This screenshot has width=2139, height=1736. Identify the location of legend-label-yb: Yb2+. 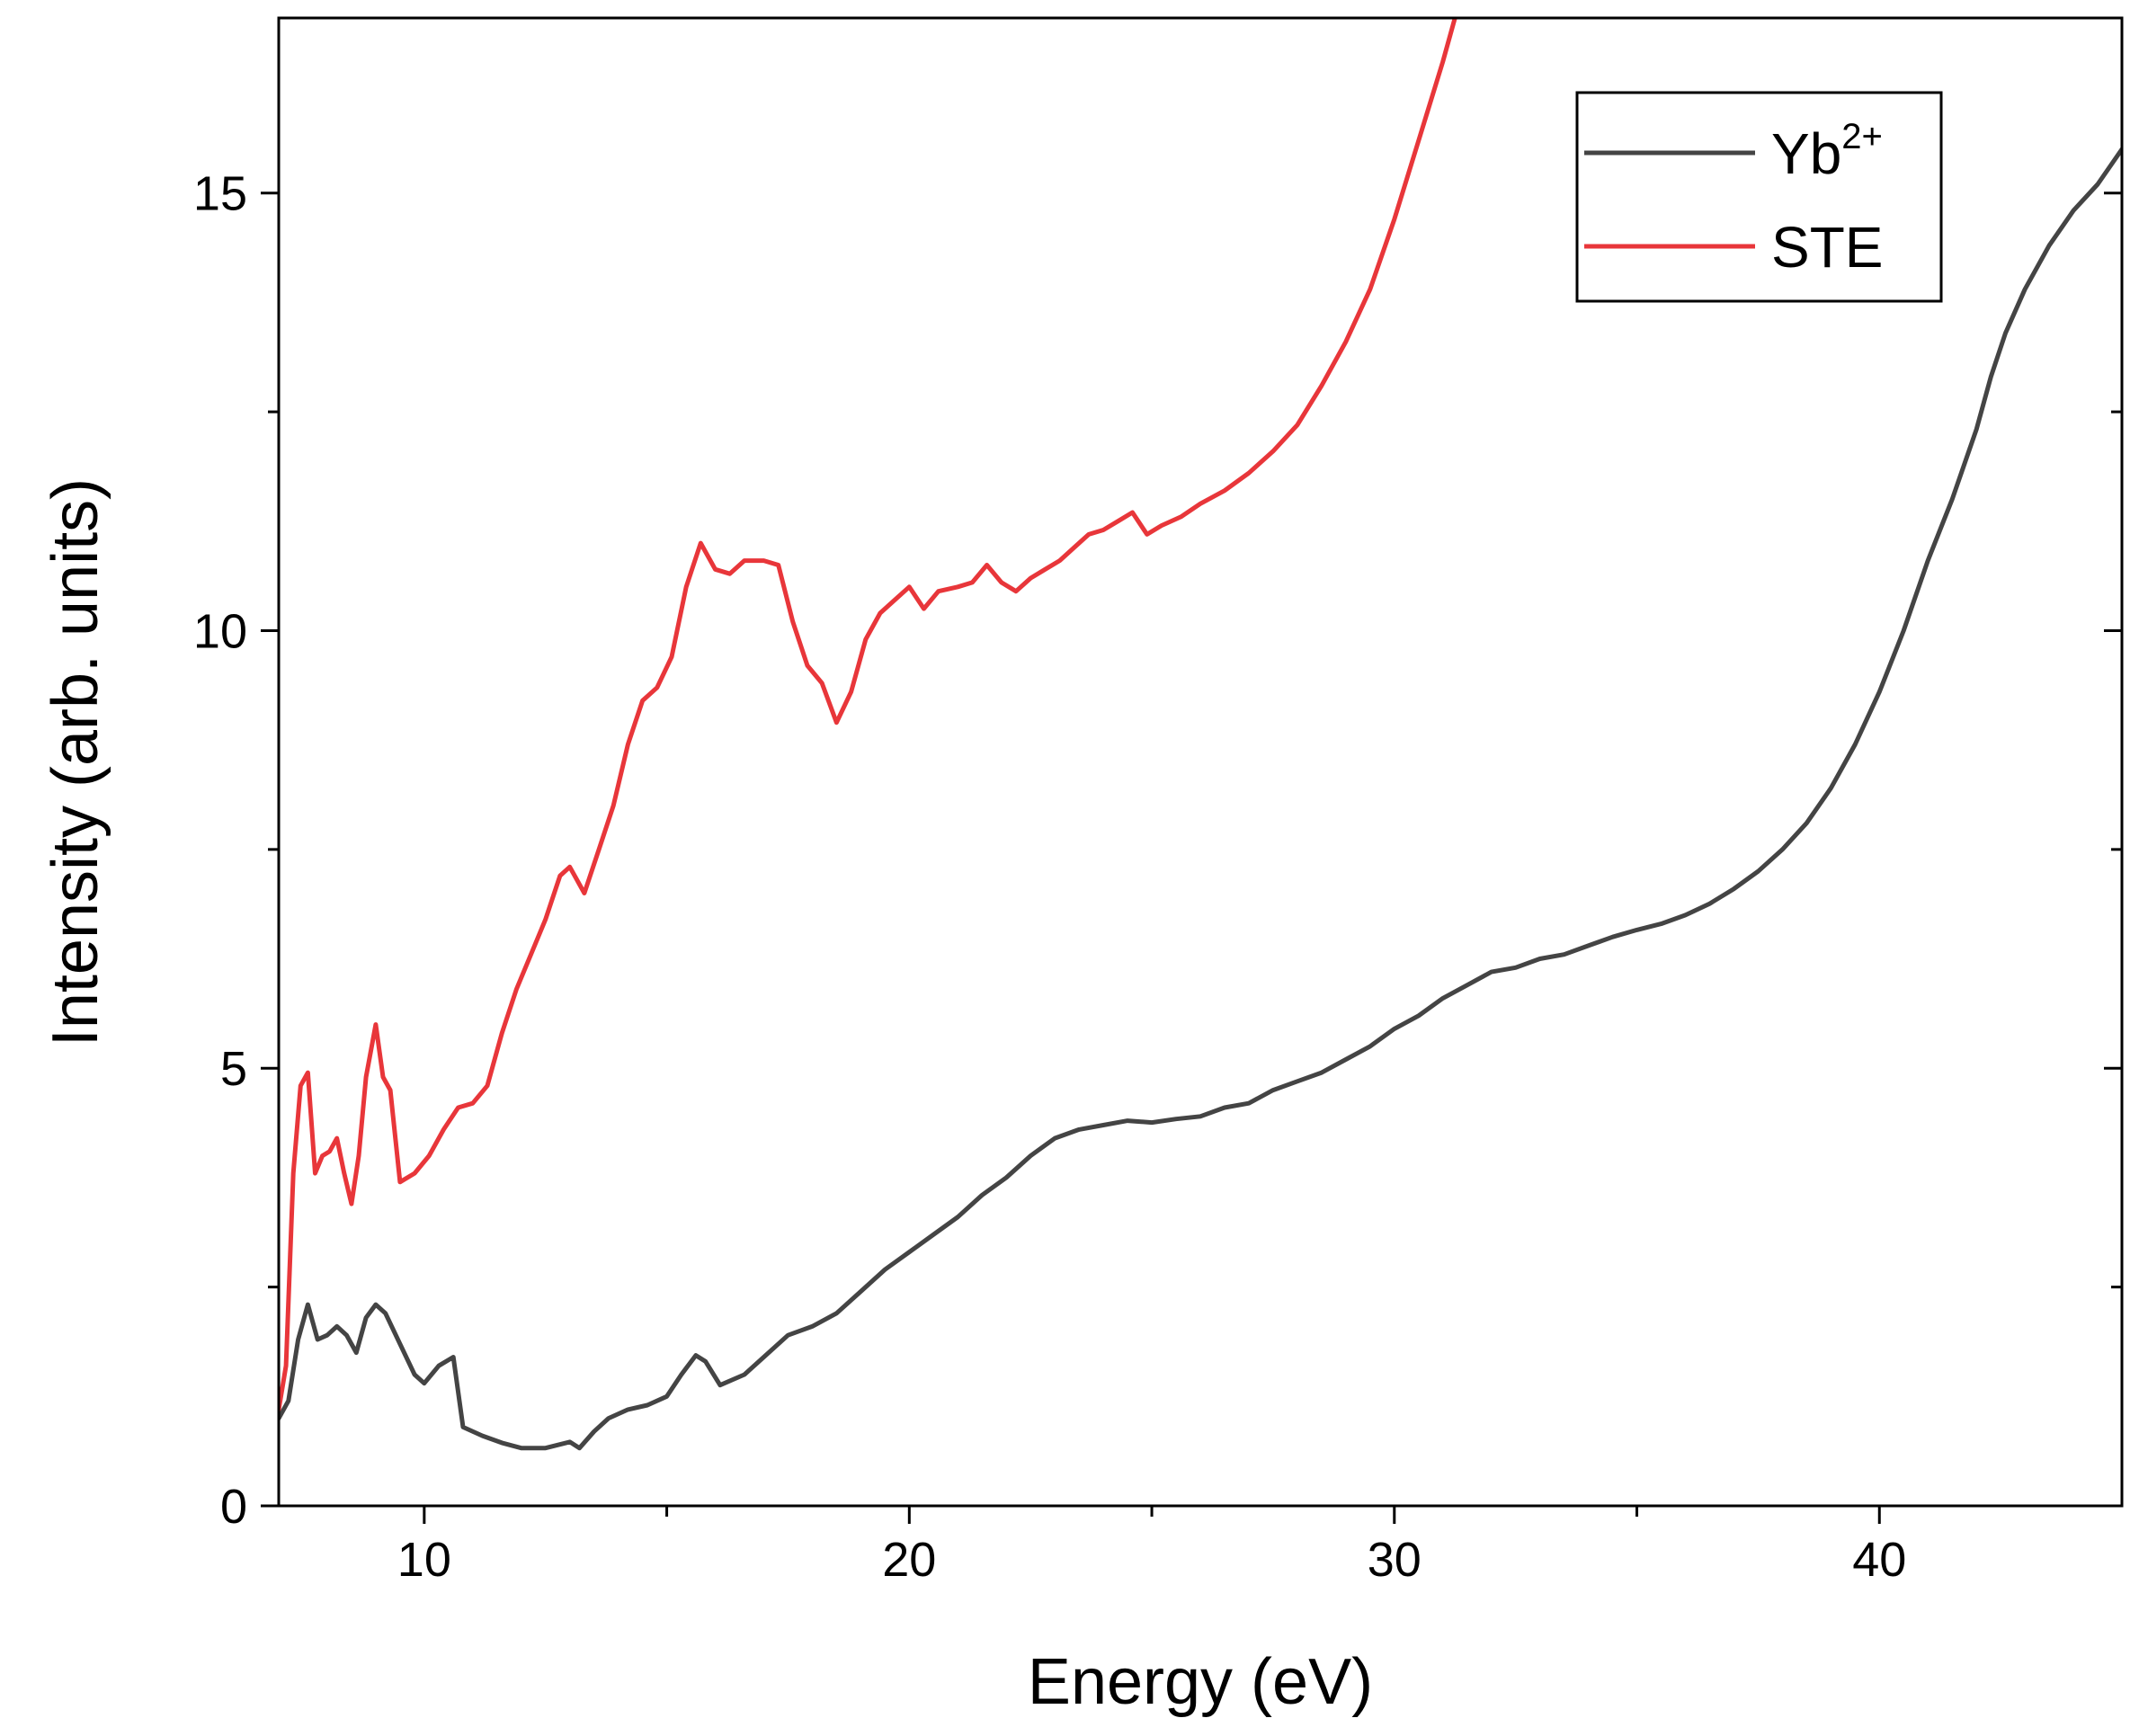
(1827, 151).